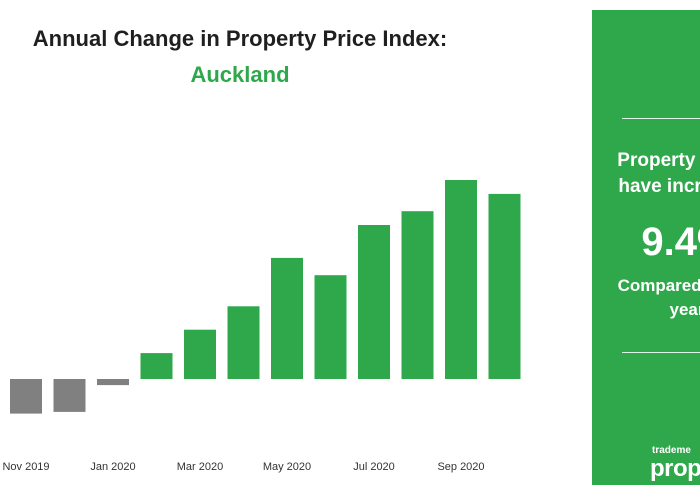  What do you see at coordinates (240, 38) in the screenshot?
I see `chart-title: Annual Change in Property Price Index:` at bounding box center [240, 38].